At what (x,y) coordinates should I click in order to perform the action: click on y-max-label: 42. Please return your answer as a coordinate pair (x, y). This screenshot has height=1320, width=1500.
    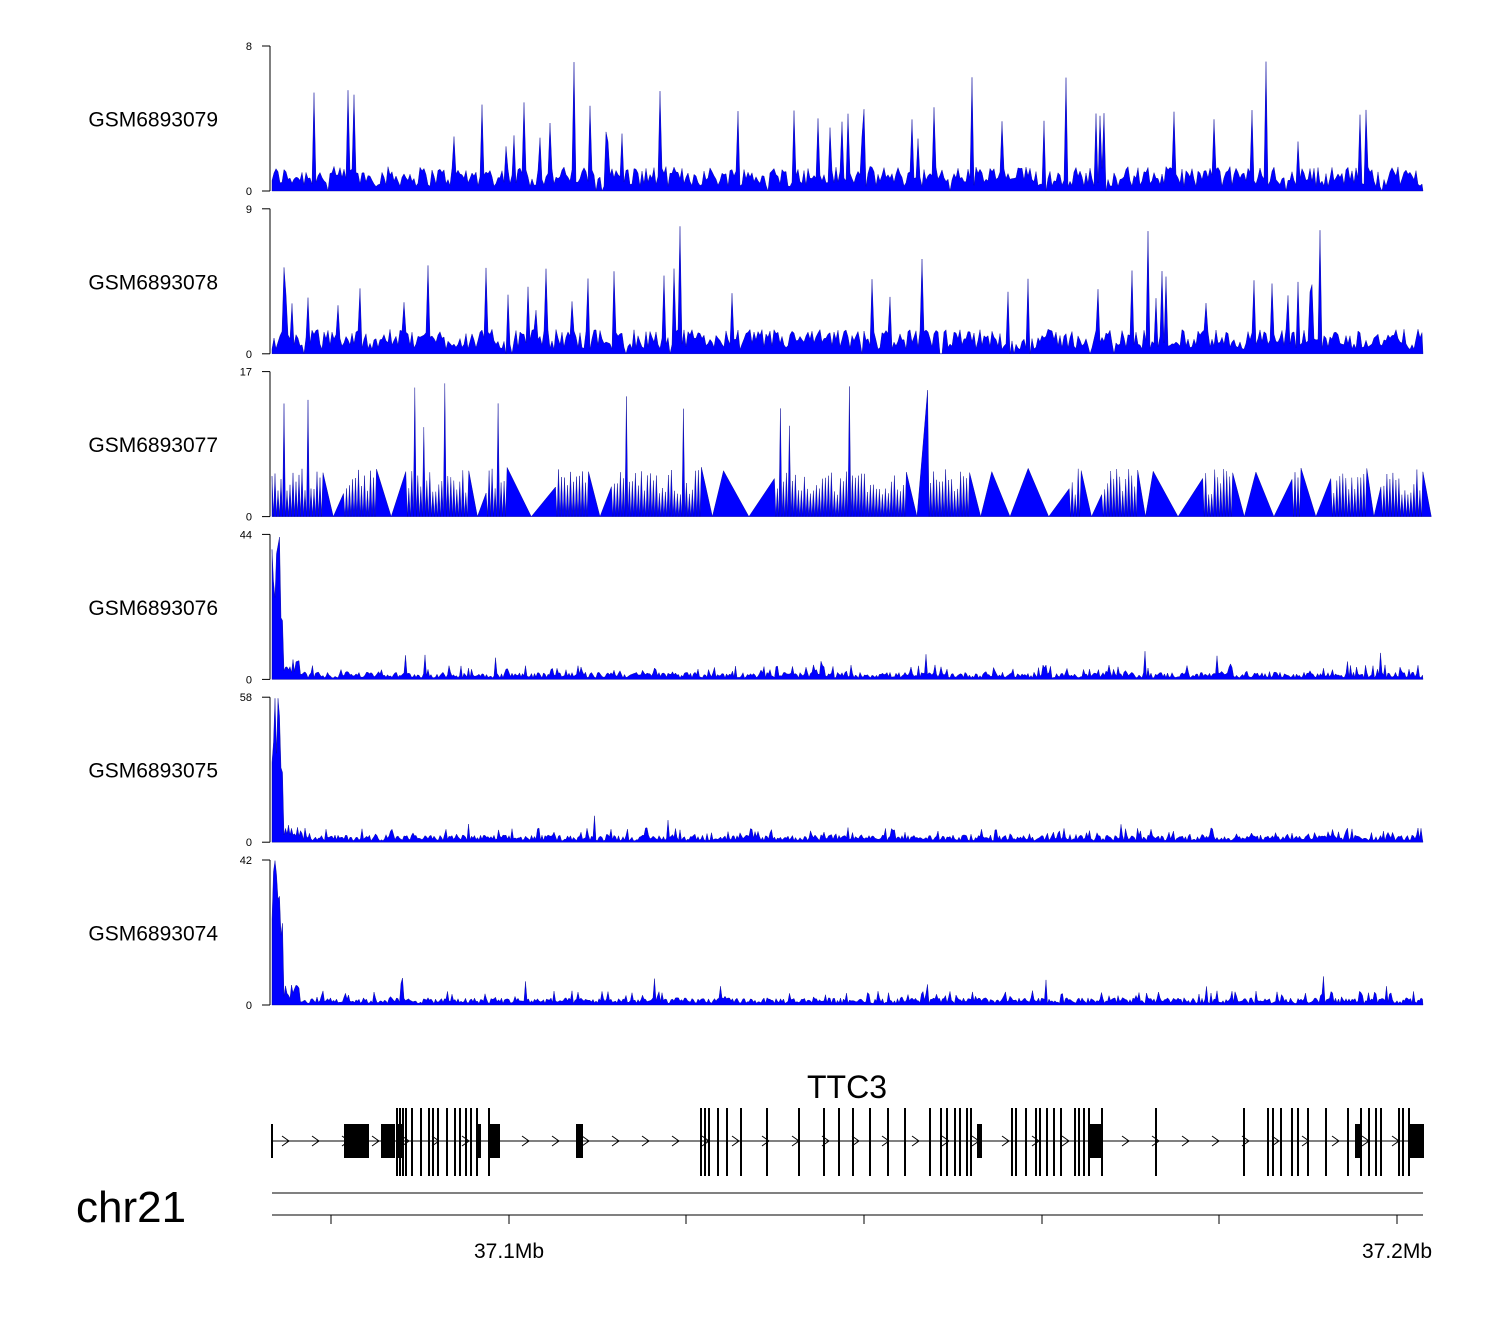
    Looking at the image, I should click on (246, 861).